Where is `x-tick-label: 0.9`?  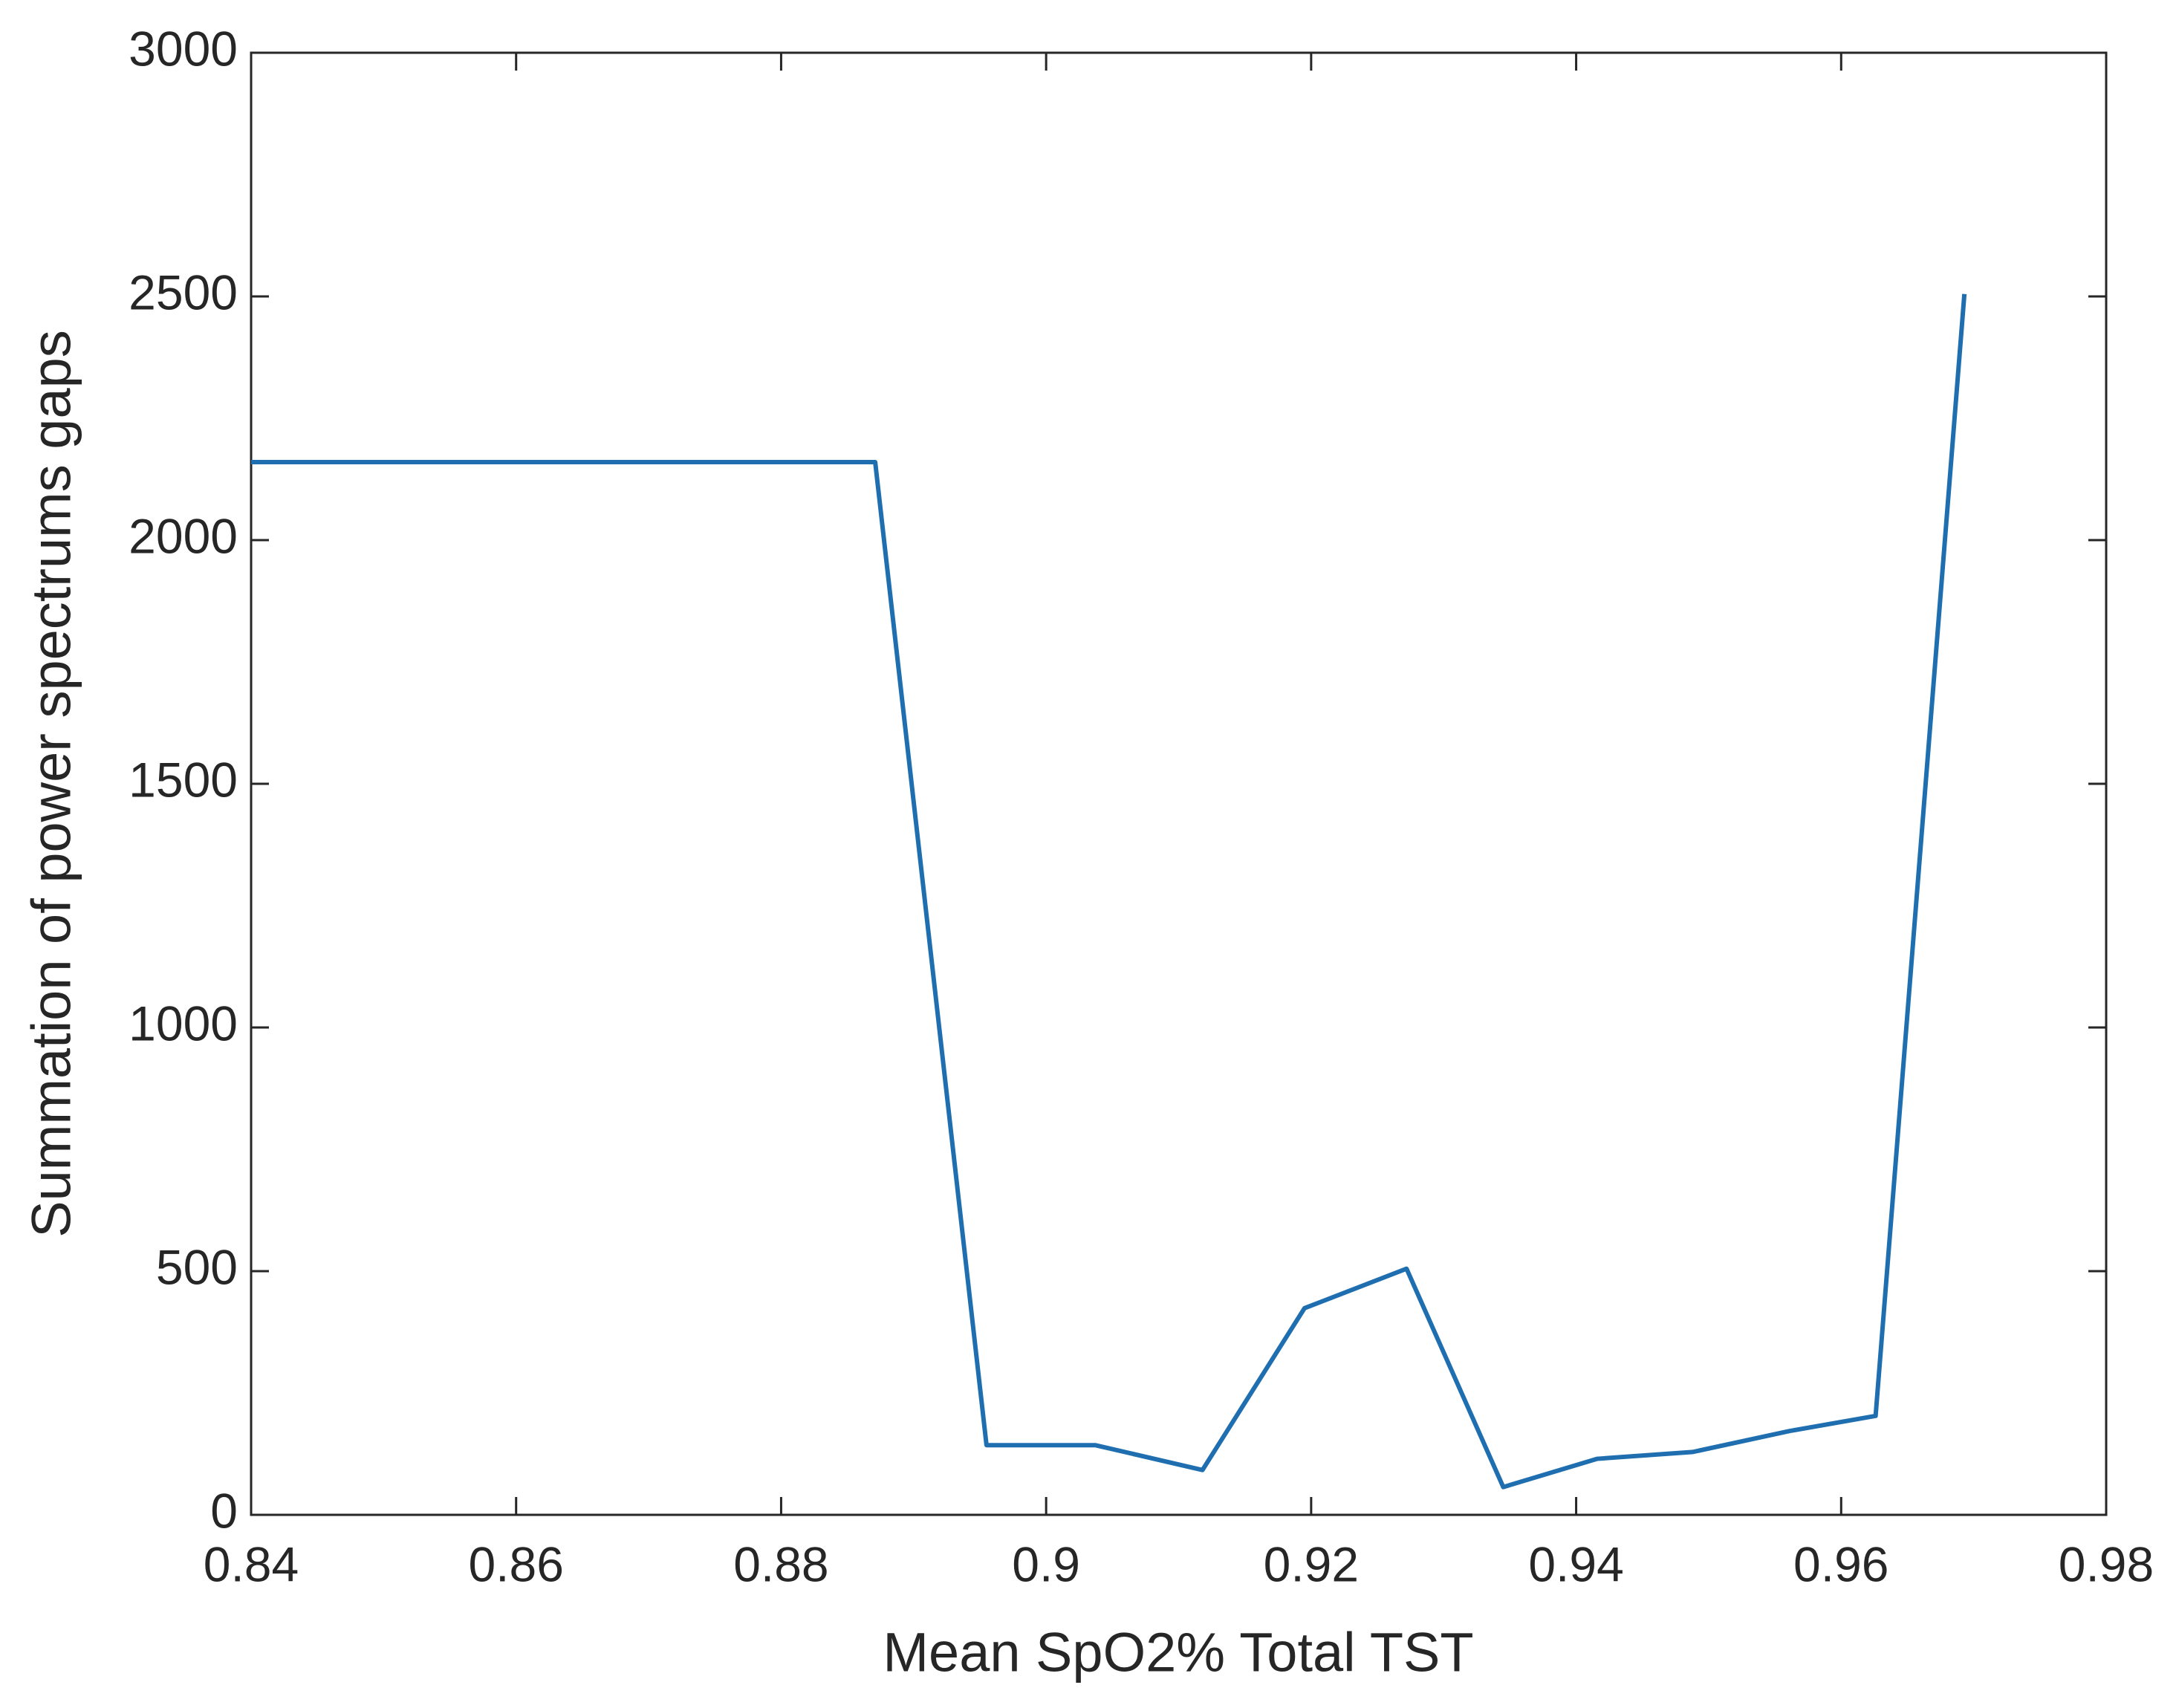 x-tick-label: 0.9 is located at coordinates (1046, 1563).